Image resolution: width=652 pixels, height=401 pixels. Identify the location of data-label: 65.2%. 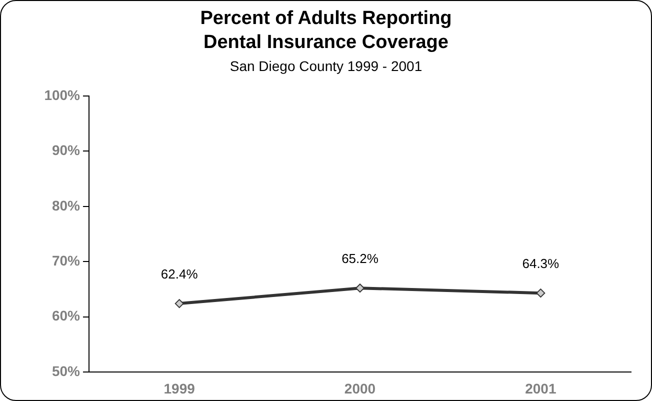
(360, 258).